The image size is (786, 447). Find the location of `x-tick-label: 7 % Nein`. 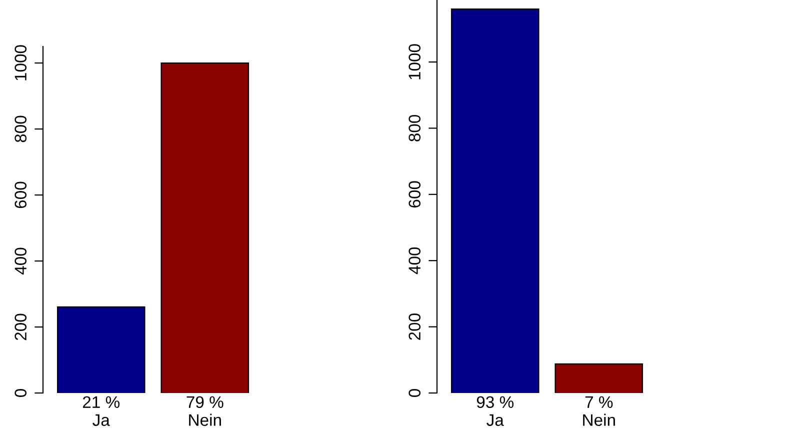

x-tick-label: 7 % Nein is located at coordinates (599, 411).